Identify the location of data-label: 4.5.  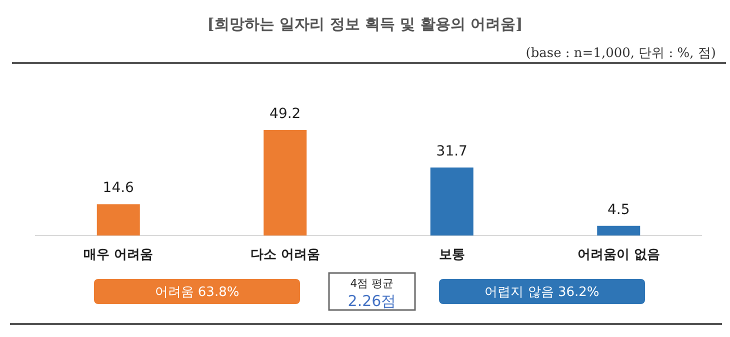
(618, 210).